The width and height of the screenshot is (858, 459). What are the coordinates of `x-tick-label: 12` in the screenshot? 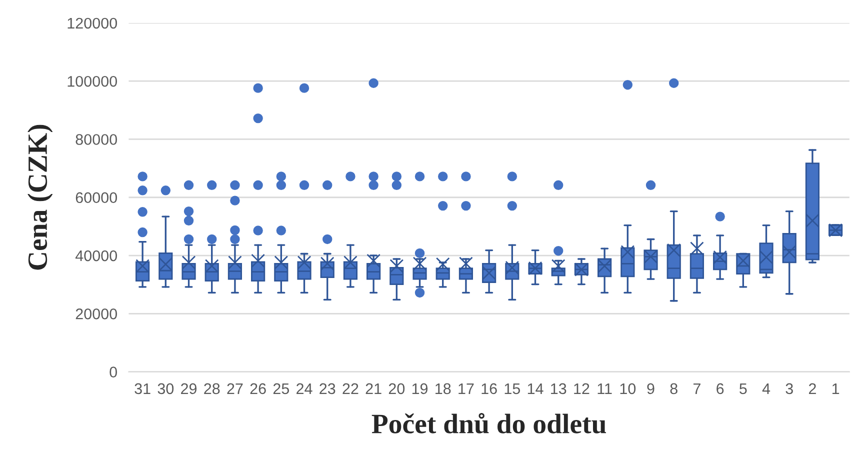 It's located at (582, 388).